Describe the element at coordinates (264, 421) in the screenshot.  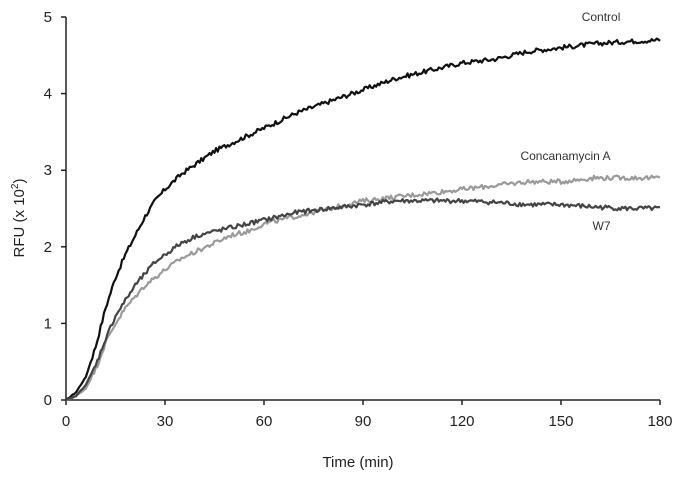
I see `x-tick-label: 60` at that location.